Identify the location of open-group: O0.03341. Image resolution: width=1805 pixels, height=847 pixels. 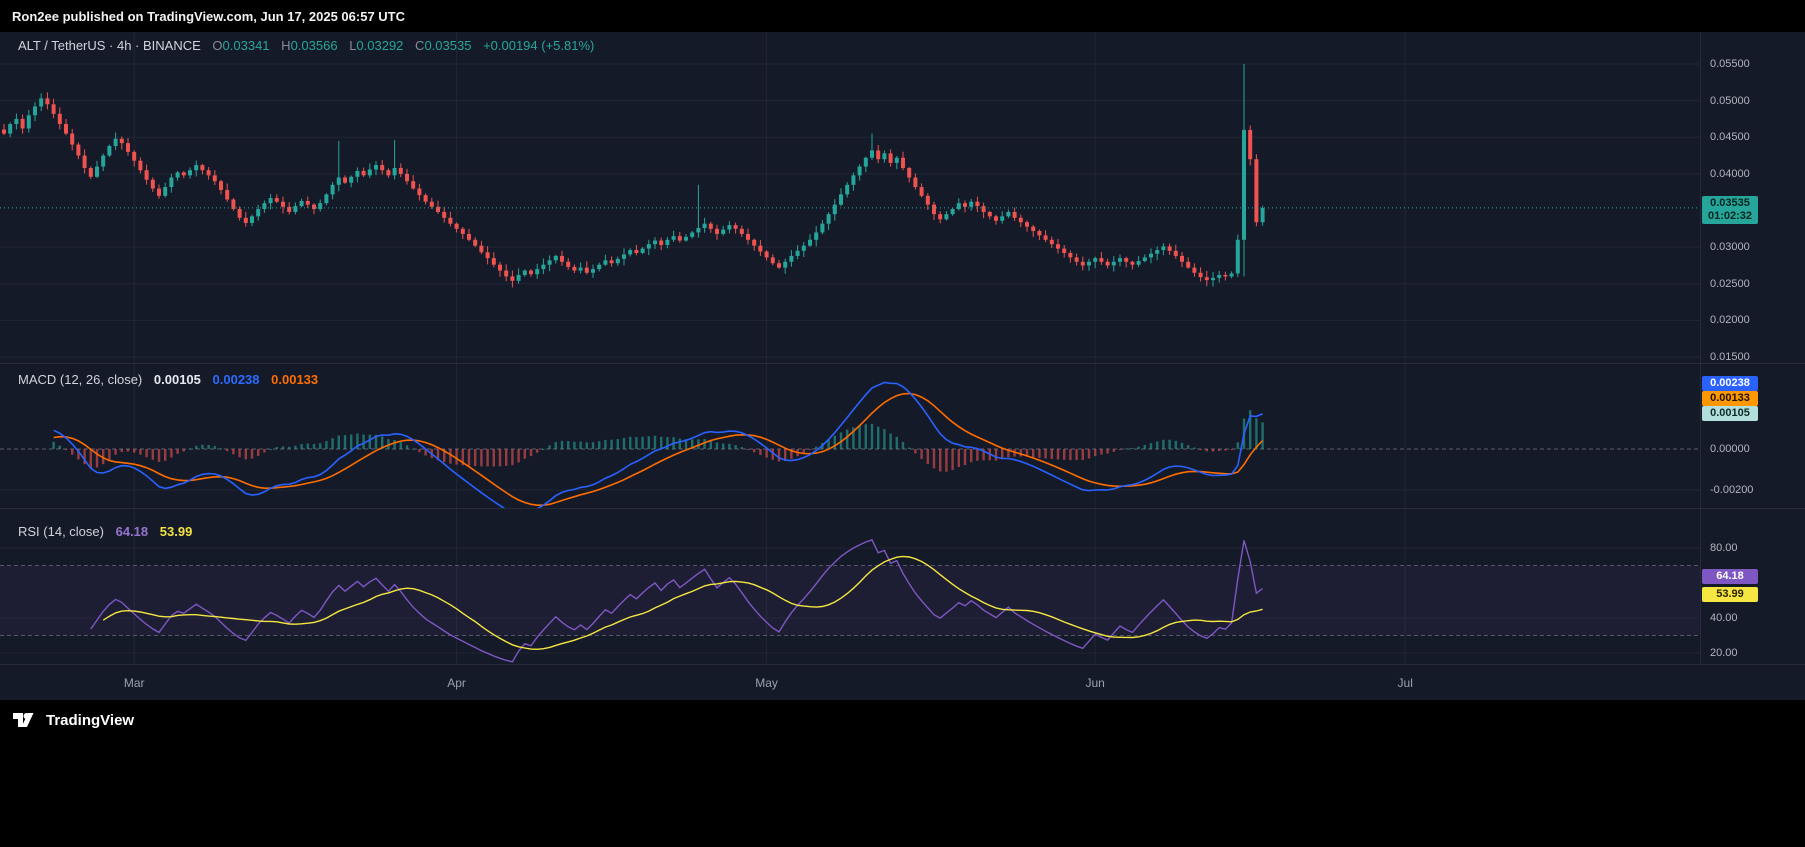
(240, 45).